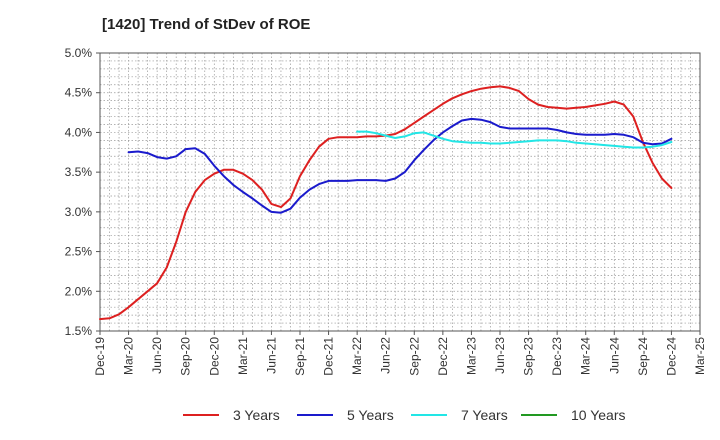 The height and width of the screenshot is (440, 720). What do you see at coordinates (370, 415) in the screenshot?
I see `legend-label-5-years: 5 Years` at bounding box center [370, 415].